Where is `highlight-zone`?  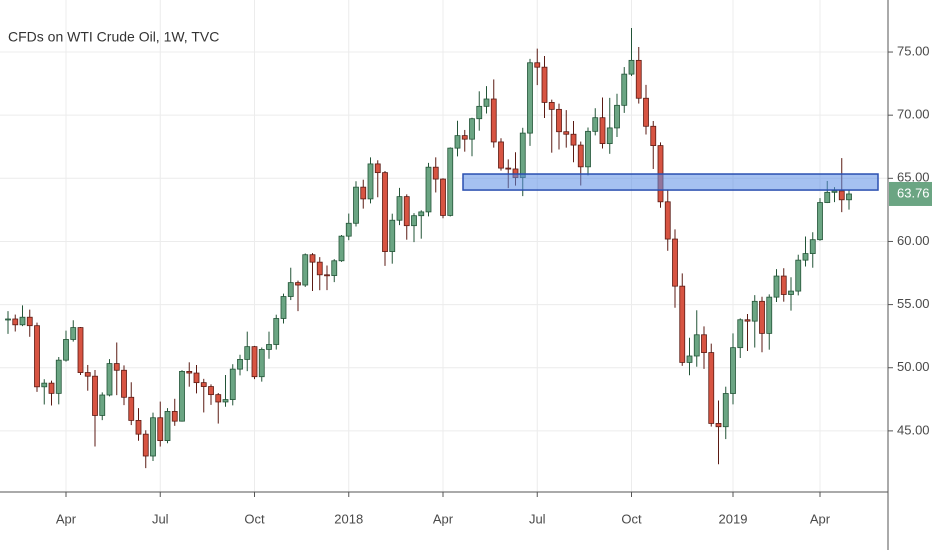
highlight-zone is located at coordinates (670, 182).